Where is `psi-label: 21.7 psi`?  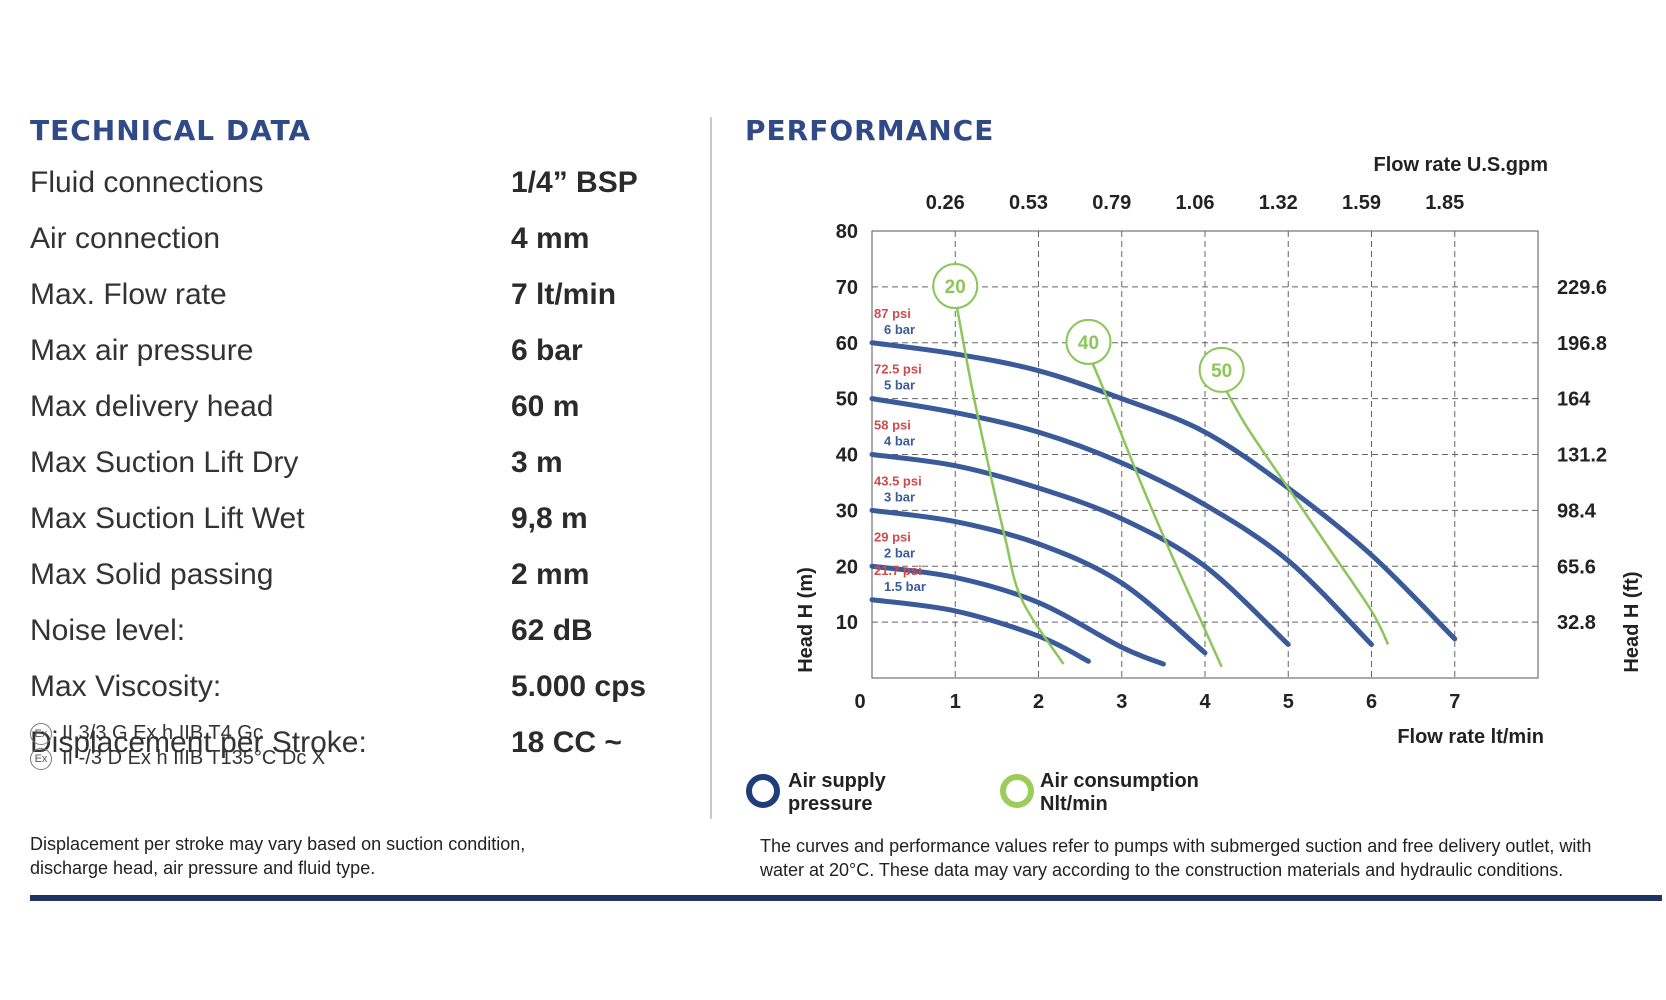
psi-label: 21.7 psi is located at coordinates (898, 570).